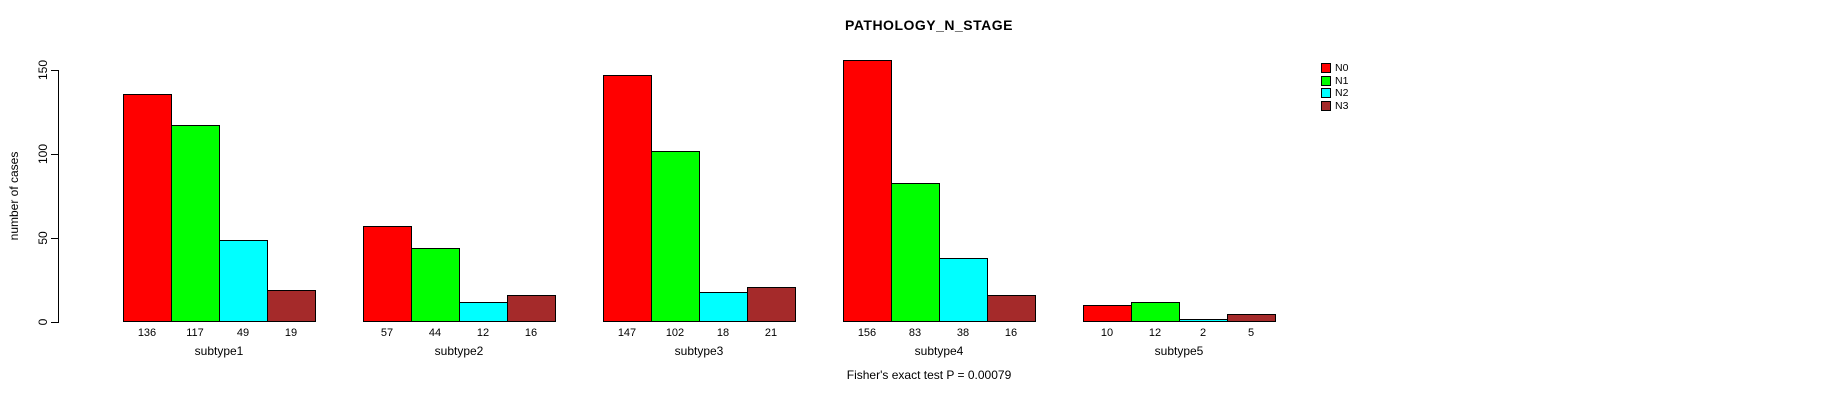 This screenshot has width=1840, height=400. I want to click on bar-subtype1-N0, so click(147, 208).